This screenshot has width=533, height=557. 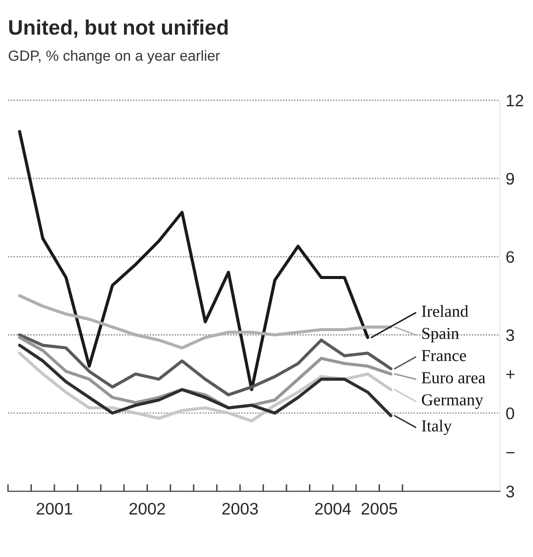 What do you see at coordinates (118, 28) in the screenshot?
I see `chart-title: United, but not unified` at bounding box center [118, 28].